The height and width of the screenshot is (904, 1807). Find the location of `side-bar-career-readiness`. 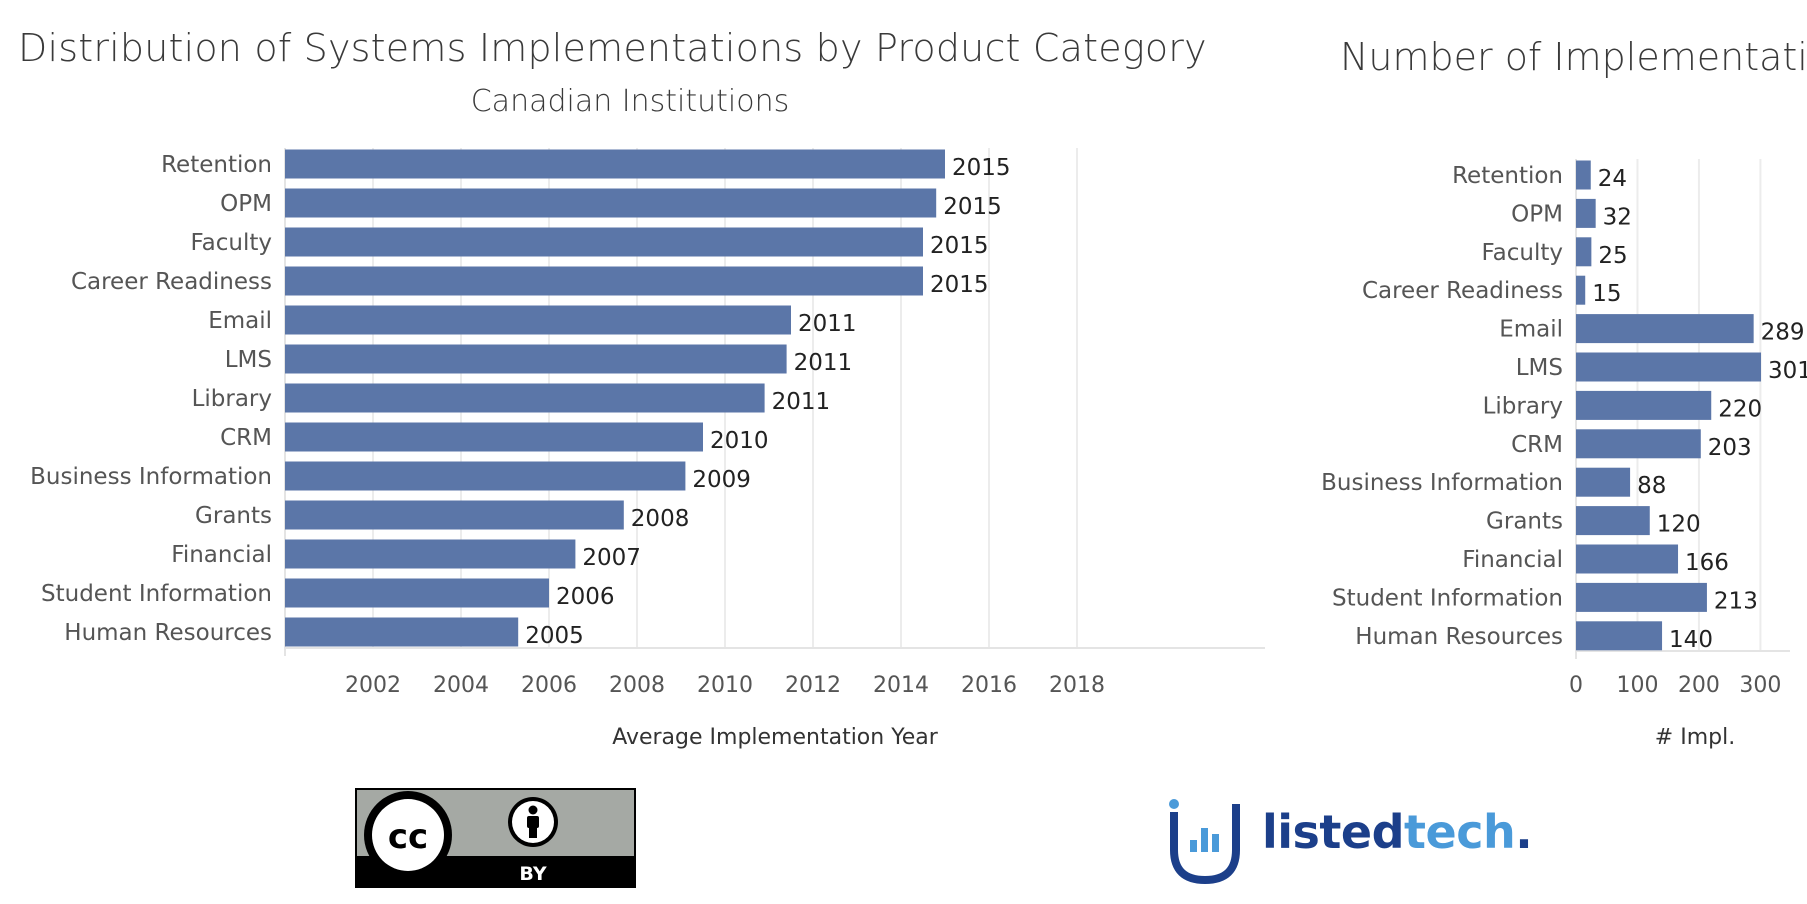

side-bar-career-readiness is located at coordinates (1581, 290).